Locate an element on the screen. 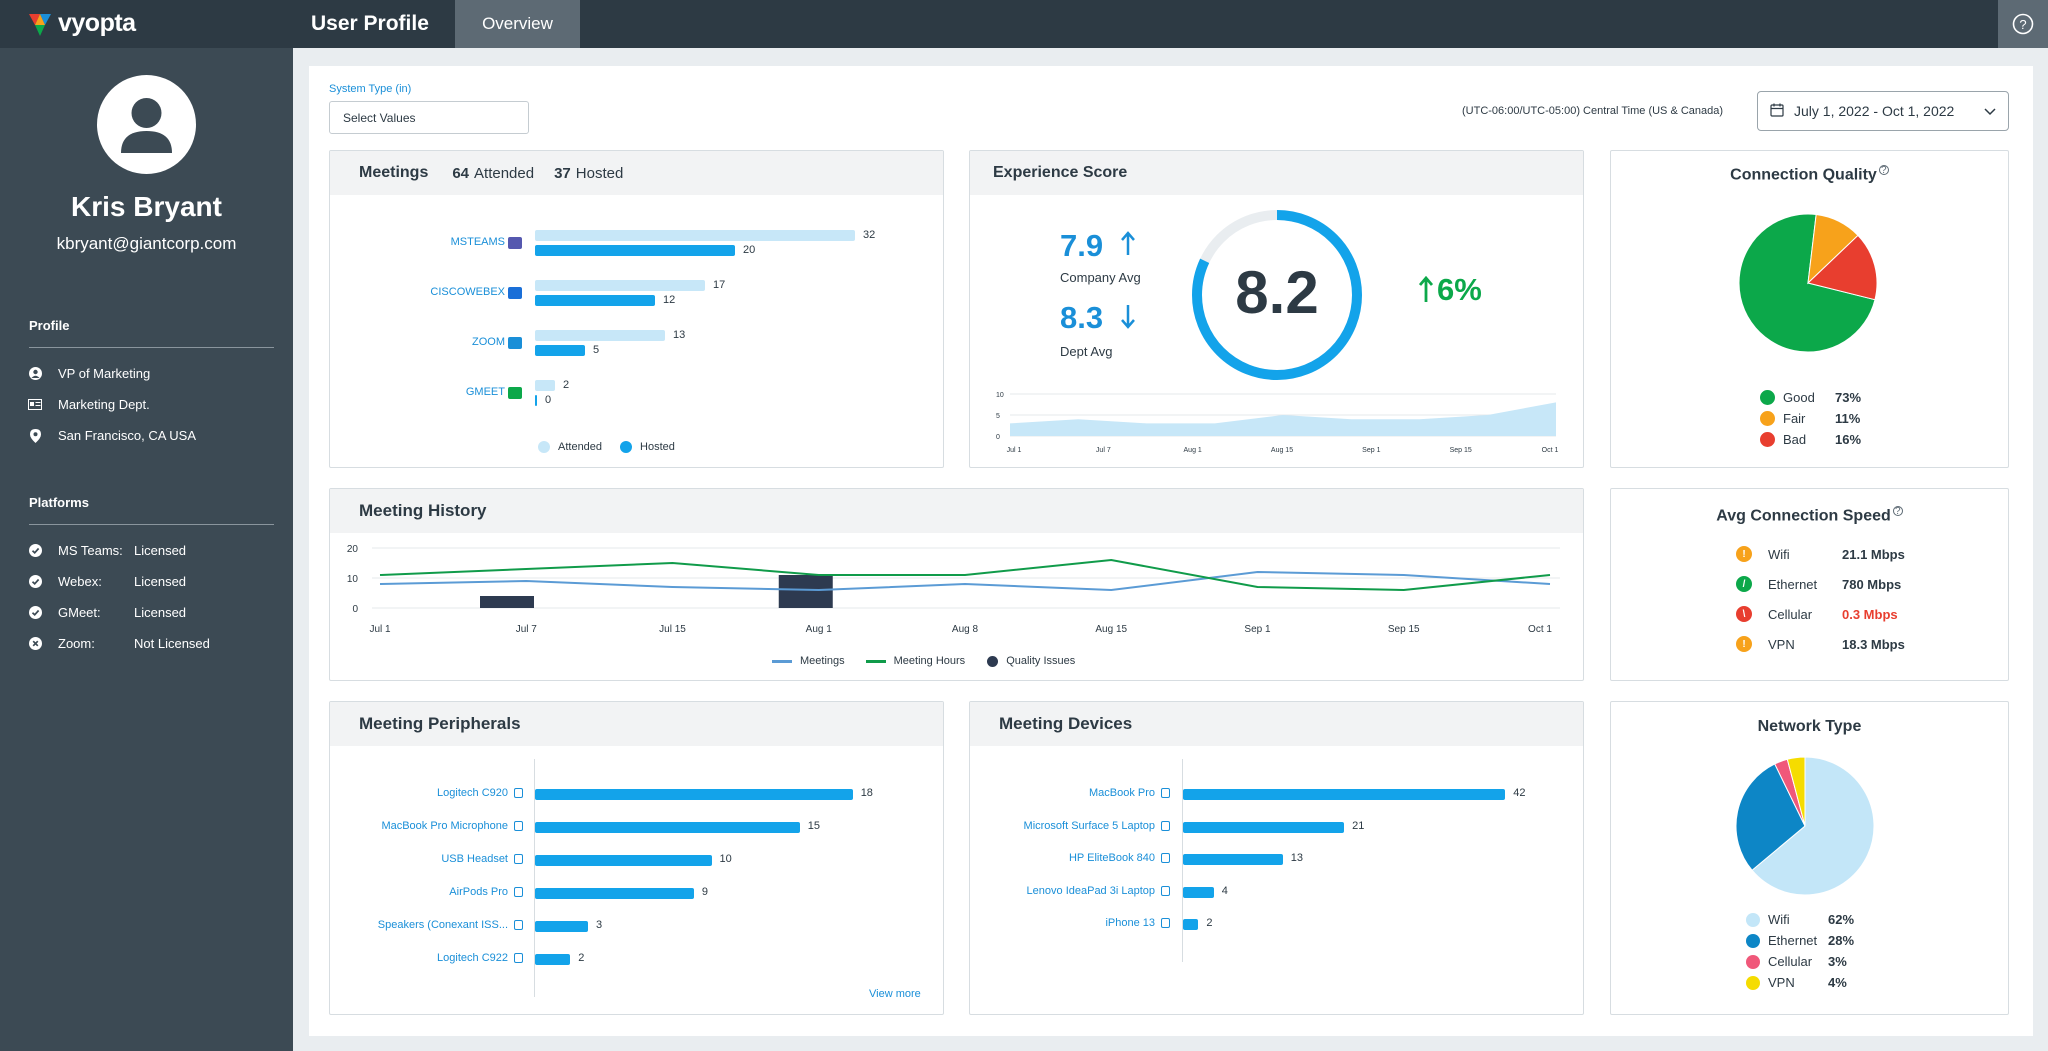 This screenshot has height=1051, width=2048. meetings-bar-value: 32 is located at coordinates (869, 235).